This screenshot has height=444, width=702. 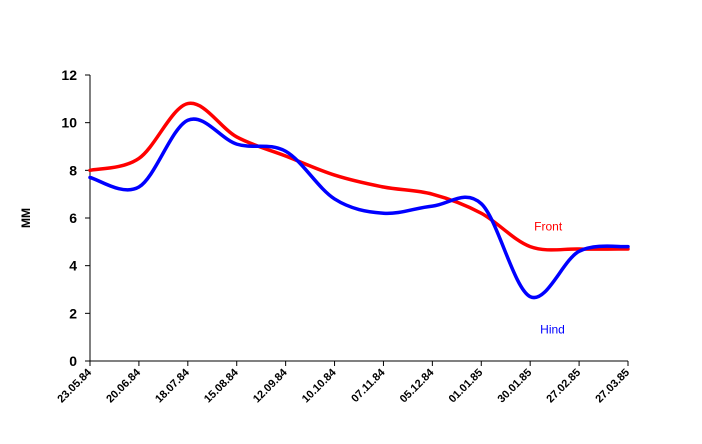 What do you see at coordinates (552, 330) in the screenshot?
I see `series-label-hind: Hind` at bounding box center [552, 330].